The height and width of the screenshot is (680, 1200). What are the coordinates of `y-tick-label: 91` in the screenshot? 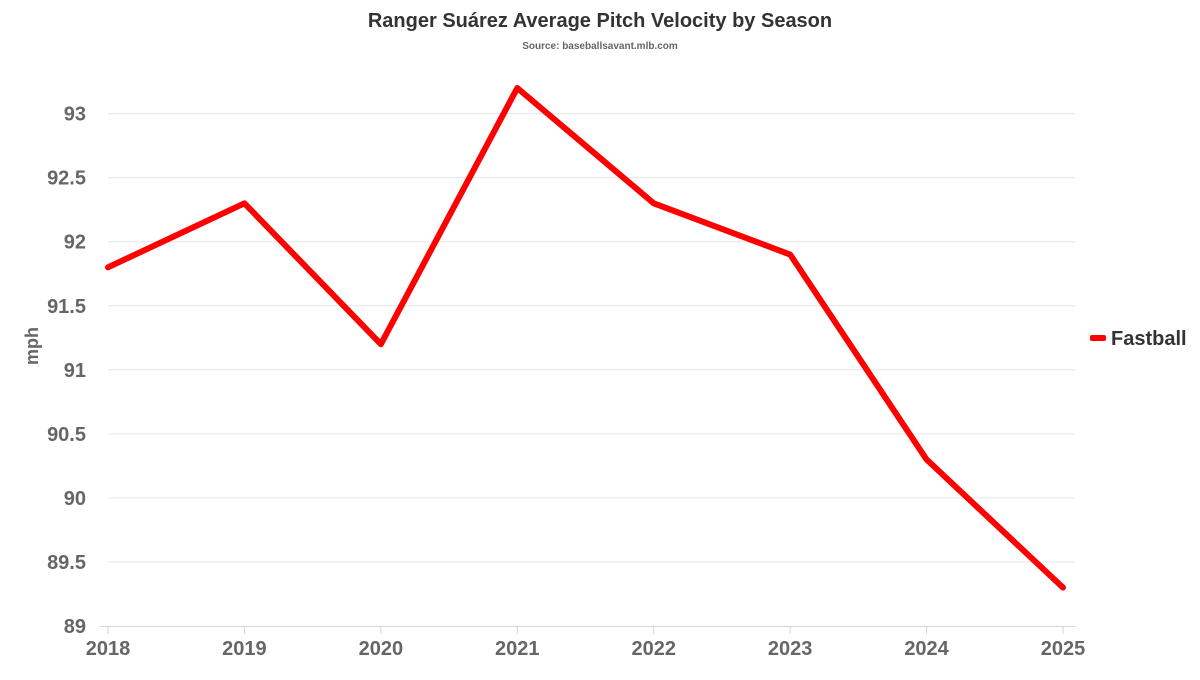 It's located at (75, 371).